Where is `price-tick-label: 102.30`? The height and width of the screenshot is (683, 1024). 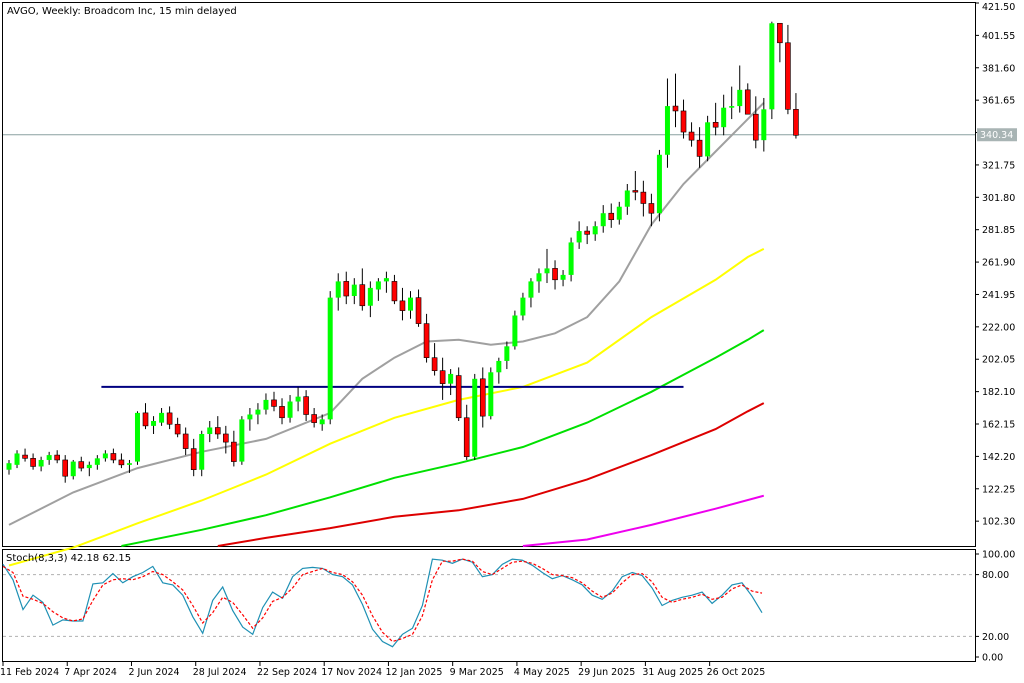
price-tick-label: 102.30 is located at coordinates (998, 522).